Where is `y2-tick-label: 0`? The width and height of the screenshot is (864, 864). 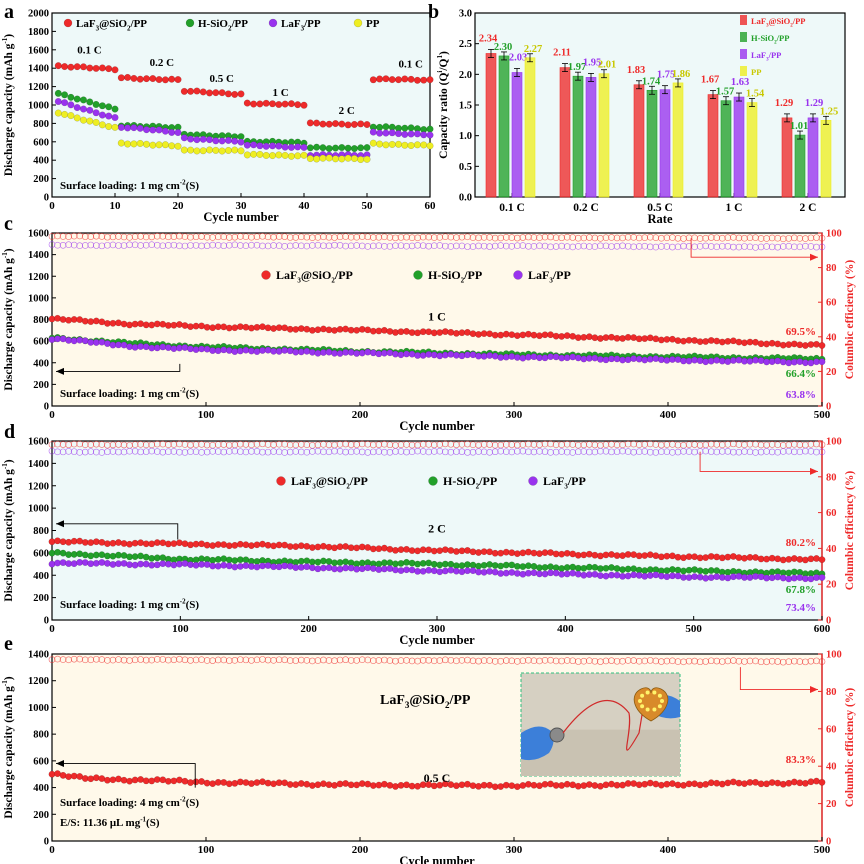 y2-tick-label: 0 is located at coordinates (828, 621).